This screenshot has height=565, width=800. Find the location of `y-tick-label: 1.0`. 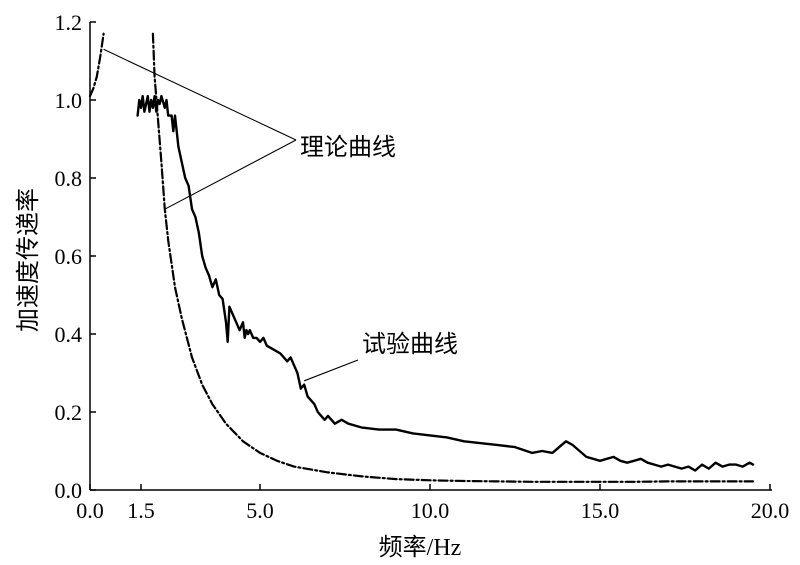

y-tick-label: 1.0 is located at coordinates (69, 100).